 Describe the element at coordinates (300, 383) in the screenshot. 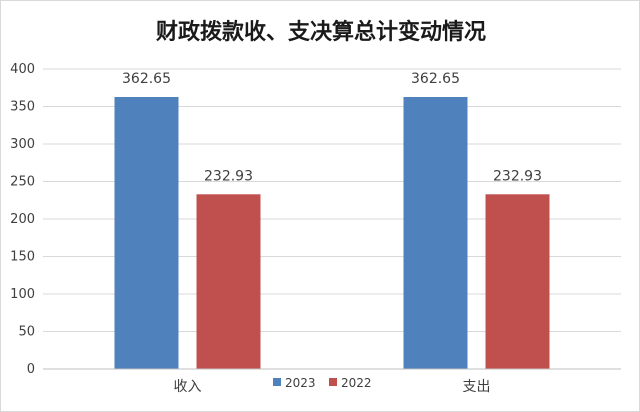

I see `legend-label: 2023` at that location.